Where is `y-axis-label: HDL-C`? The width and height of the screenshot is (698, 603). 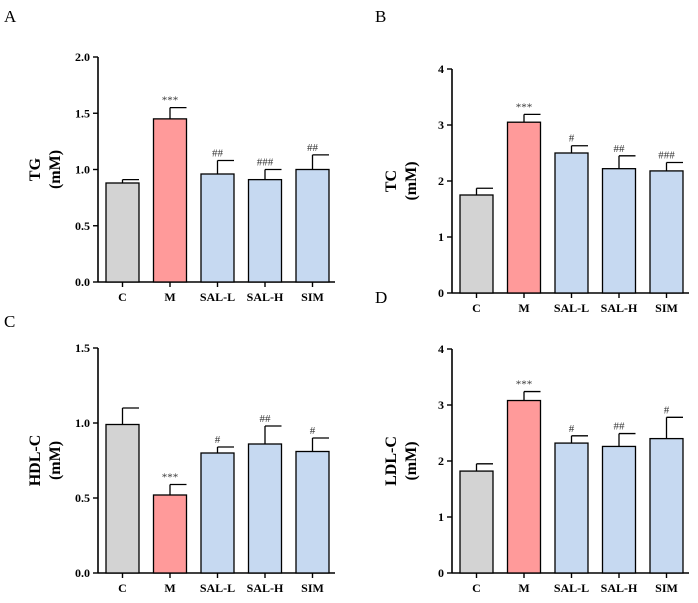
y-axis-label: HDL-C is located at coordinates (35, 461).